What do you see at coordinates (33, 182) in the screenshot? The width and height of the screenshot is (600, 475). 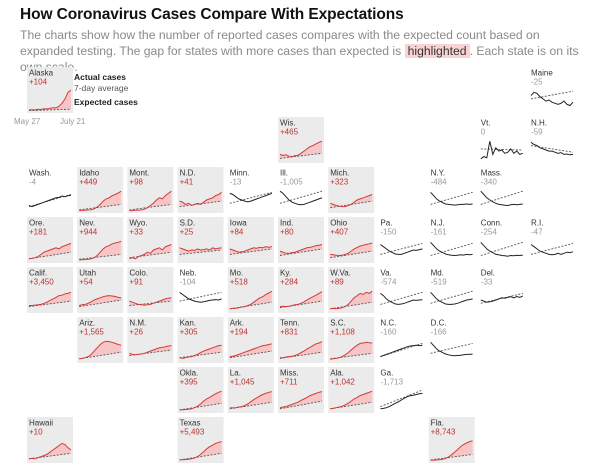 I see `case-difference: -4` at bounding box center [33, 182].